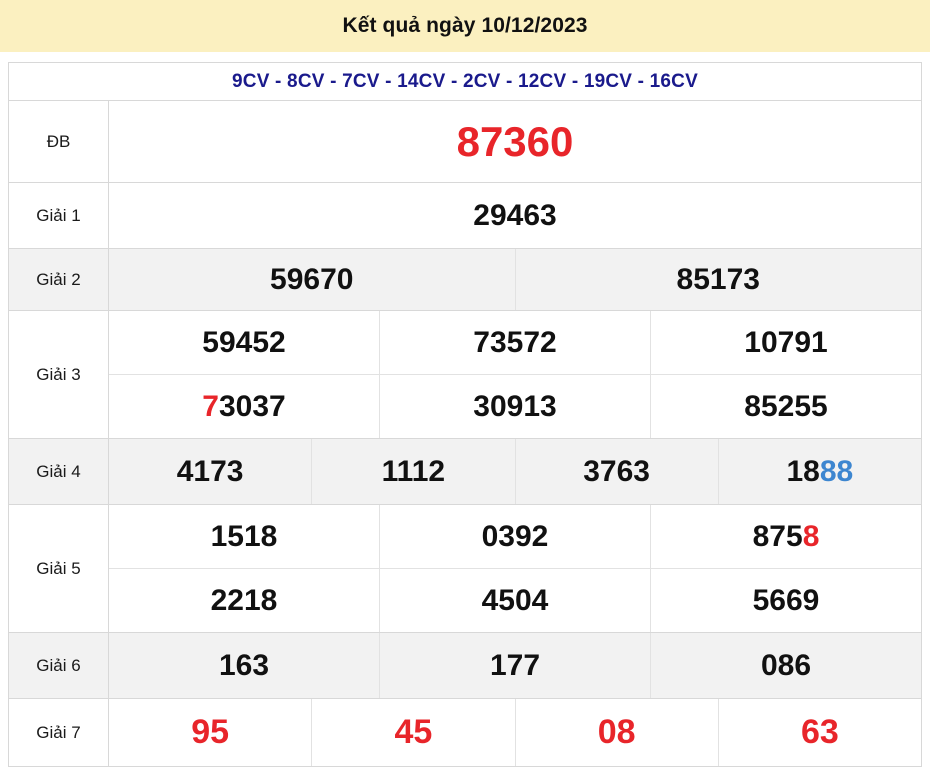 This screenshot has height=767, width=930. I want to click on prize-number-segment: 0392, so click(515, 536).